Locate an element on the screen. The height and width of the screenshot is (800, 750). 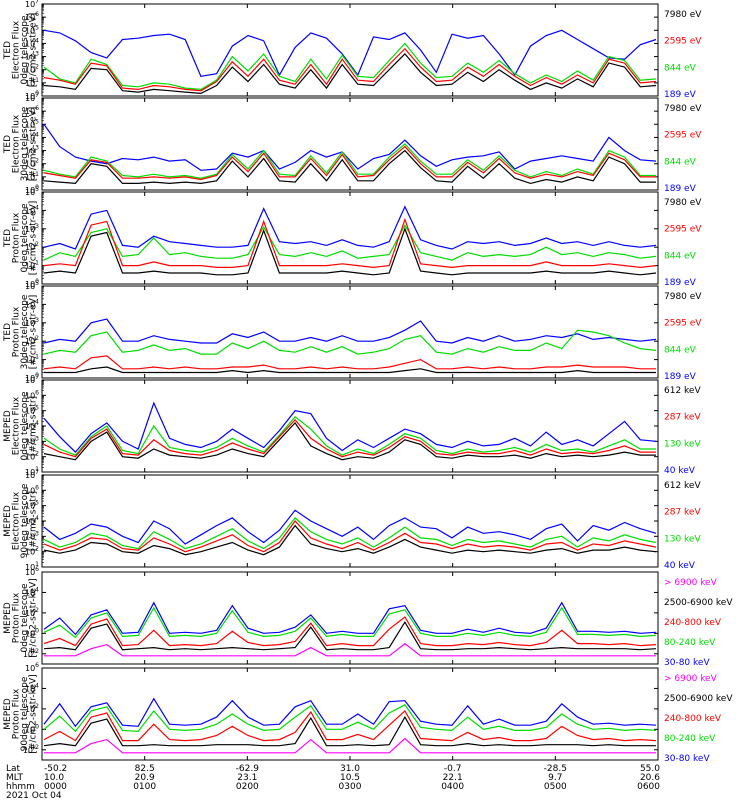
y-tick-label: 10⁻² is located at coordinates (31, 653).